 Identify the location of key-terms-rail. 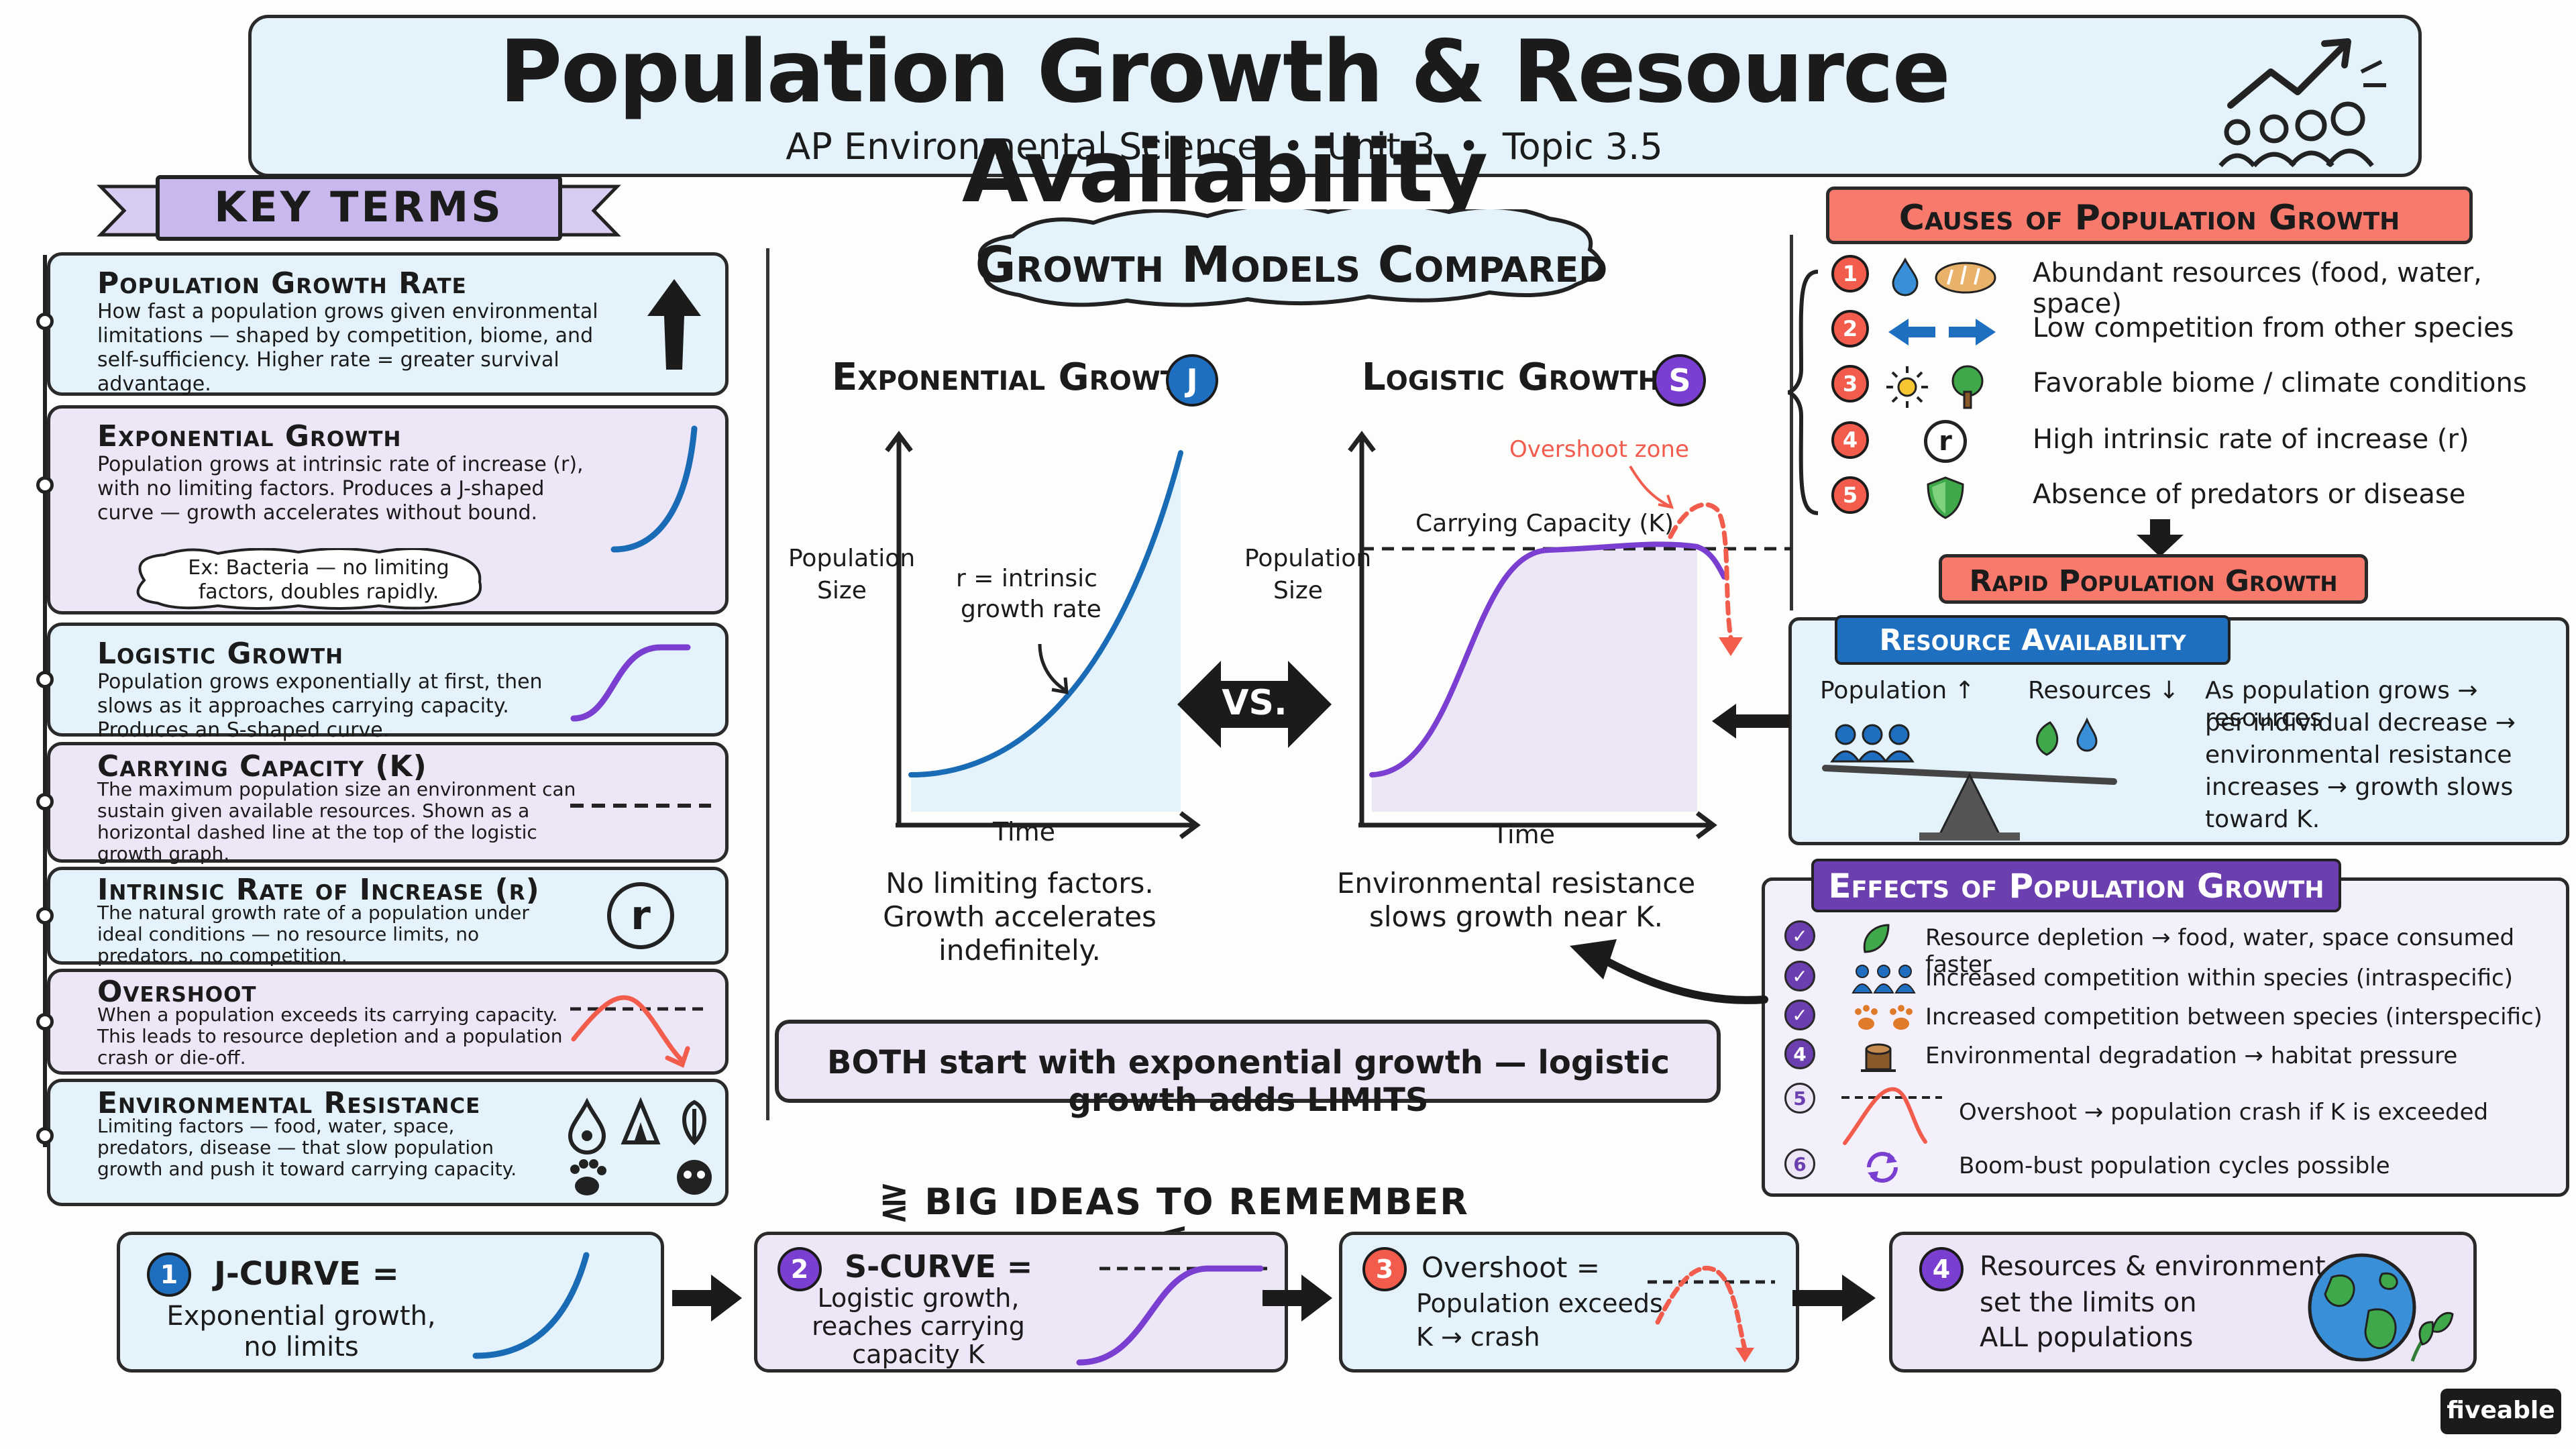
(45, 701).